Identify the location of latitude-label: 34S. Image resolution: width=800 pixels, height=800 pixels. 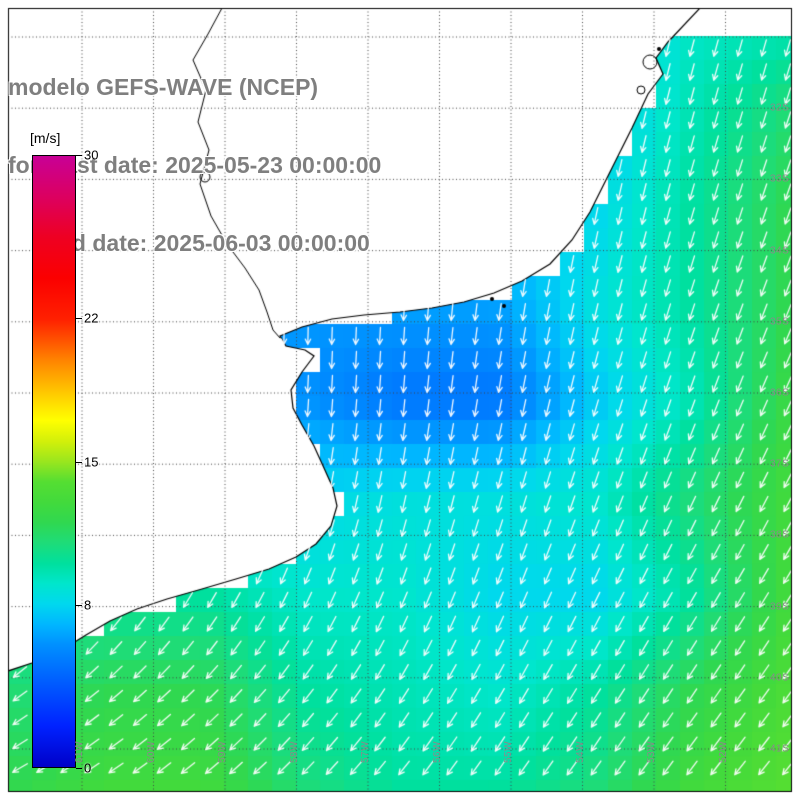
(780, 251).